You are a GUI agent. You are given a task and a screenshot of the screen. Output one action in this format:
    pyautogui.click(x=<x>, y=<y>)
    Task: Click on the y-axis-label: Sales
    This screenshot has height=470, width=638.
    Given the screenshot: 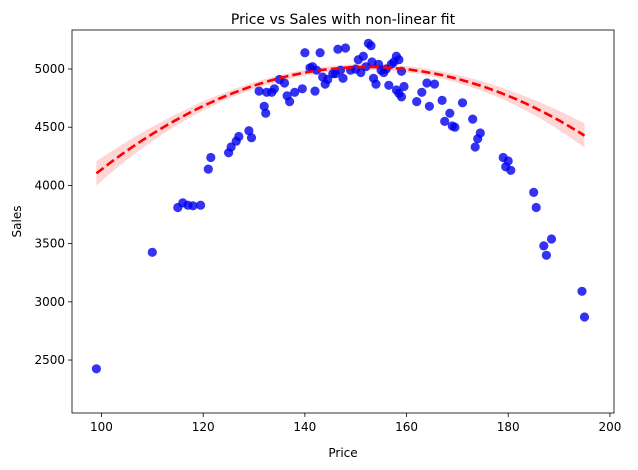 What is the action you would take?
    pyautogui.click(x=17, y=222)
    